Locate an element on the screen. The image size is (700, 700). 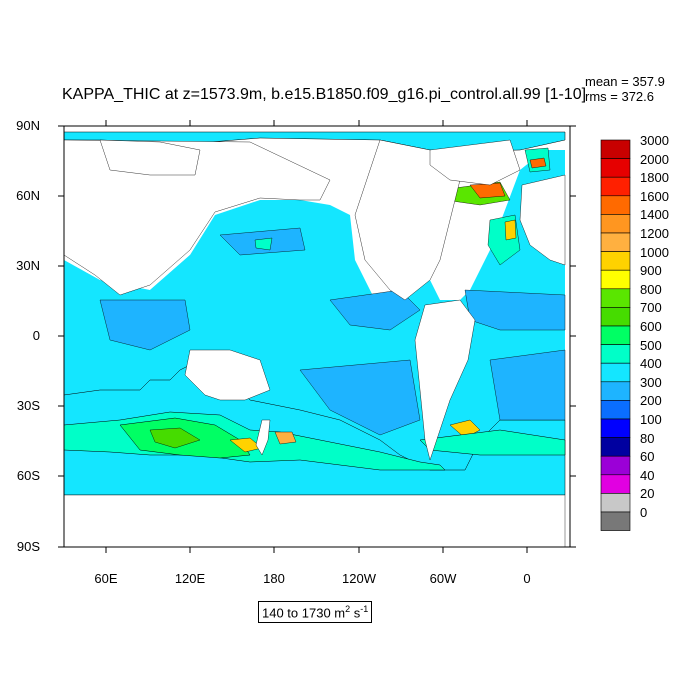
mean-value: mean = 357.9 is located at coordinates (625, 81).